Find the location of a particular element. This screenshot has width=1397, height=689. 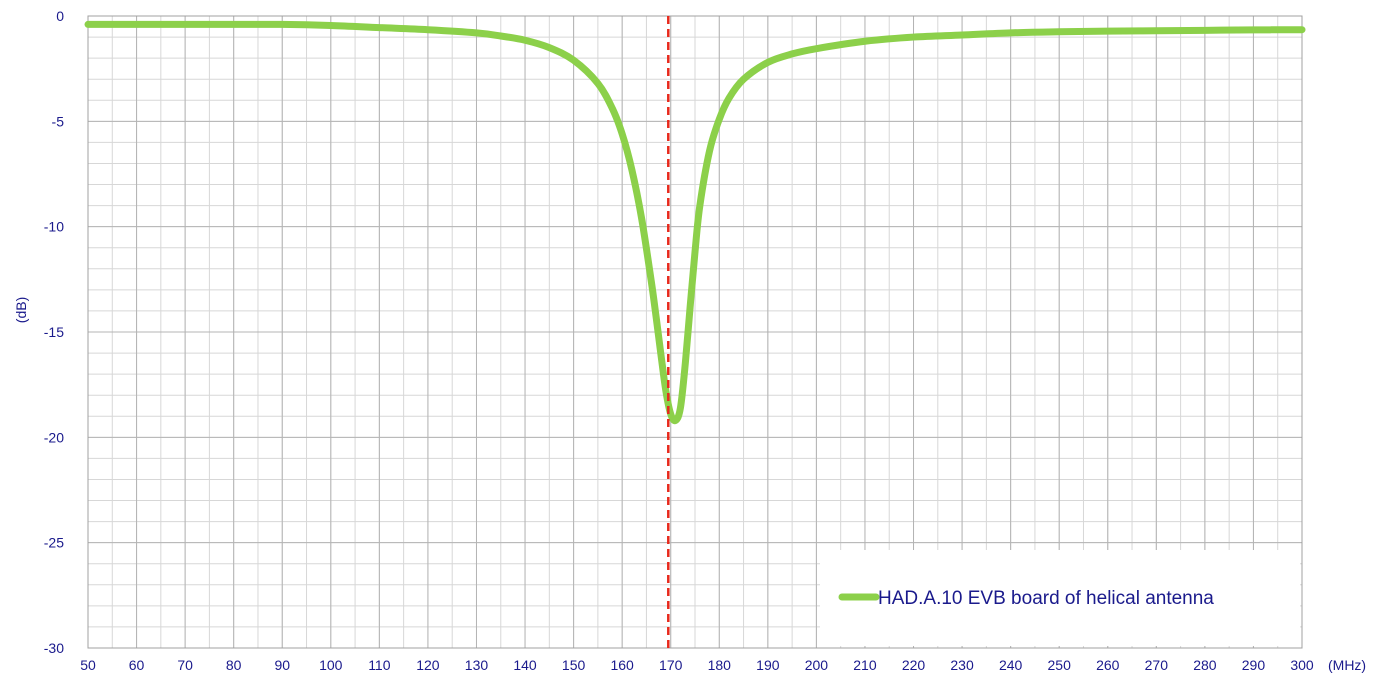

x-tick-label: 210 is located at coordinates (865, 665).